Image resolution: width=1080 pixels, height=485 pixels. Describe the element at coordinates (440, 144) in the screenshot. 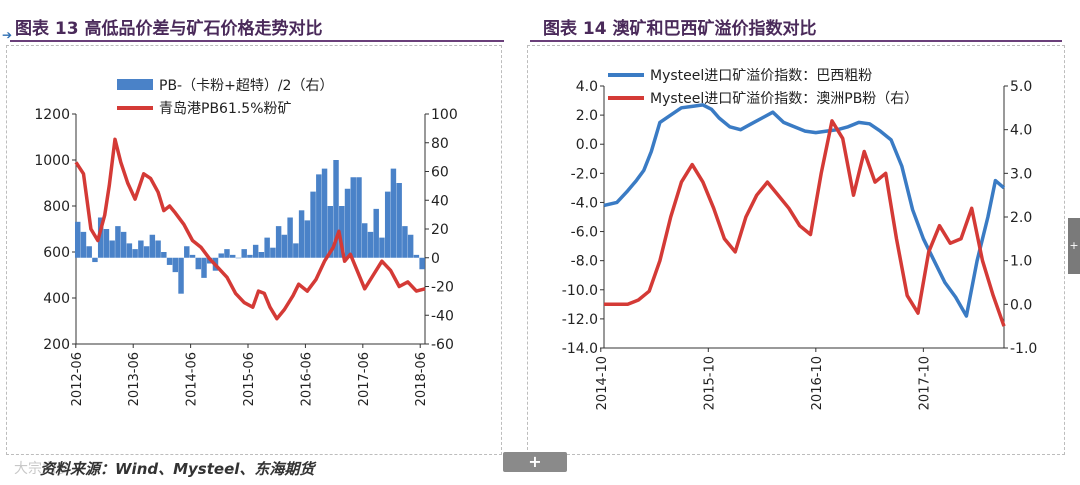

I see `y-right-tick-label: 80` at that location.